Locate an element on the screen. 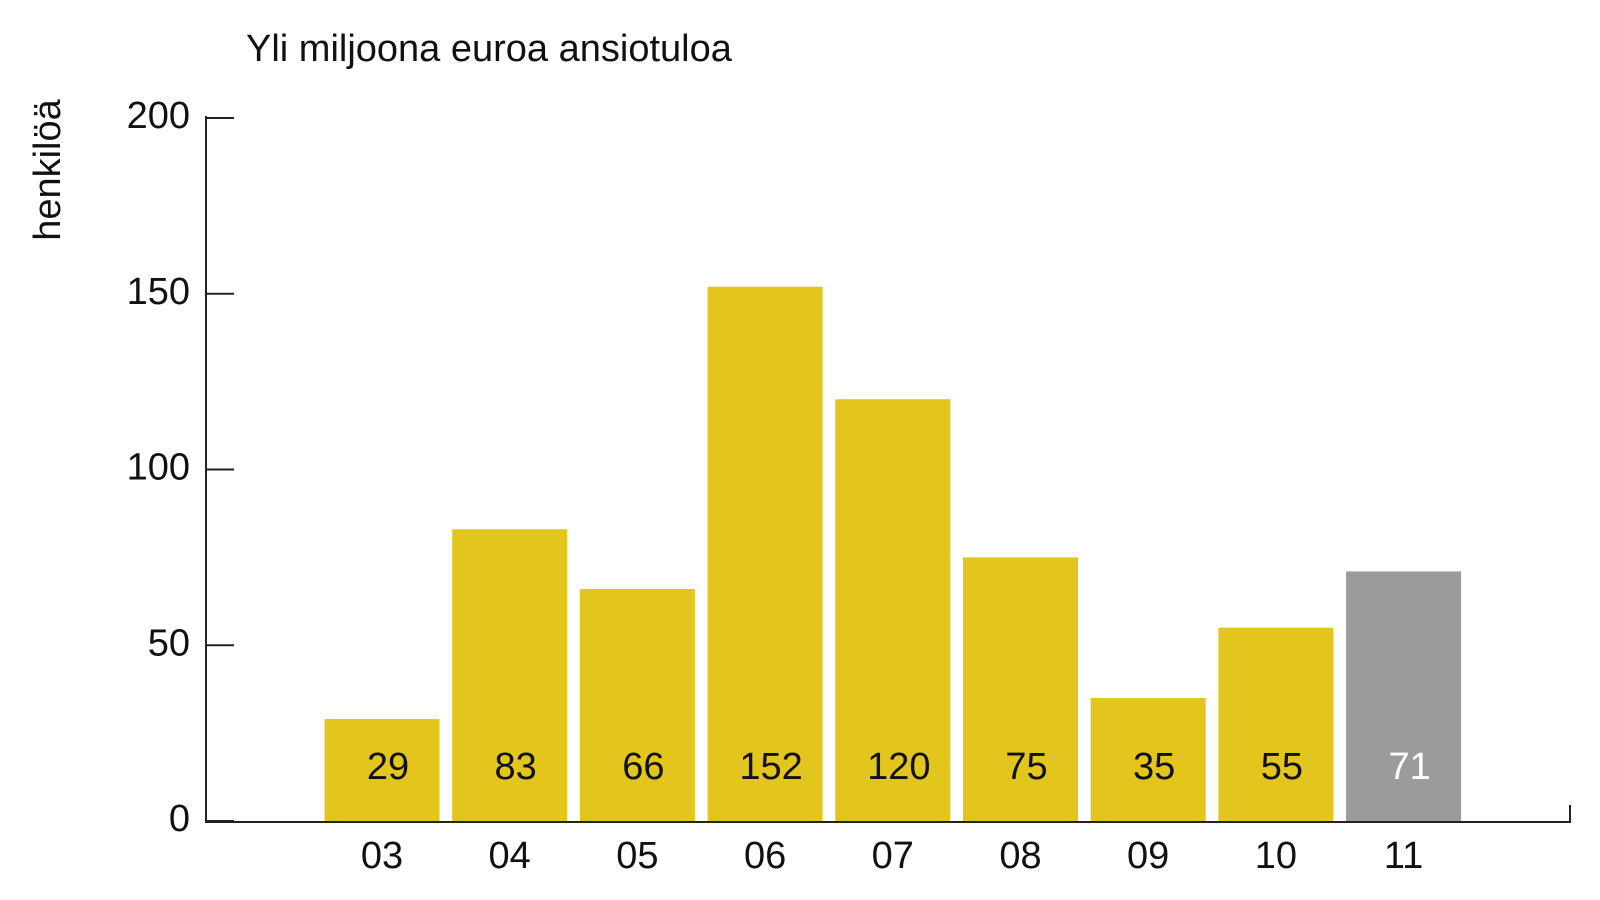 The height and width of the screenshot is (900, 1600). value-label: 152 is located at coordinates (770, 767).